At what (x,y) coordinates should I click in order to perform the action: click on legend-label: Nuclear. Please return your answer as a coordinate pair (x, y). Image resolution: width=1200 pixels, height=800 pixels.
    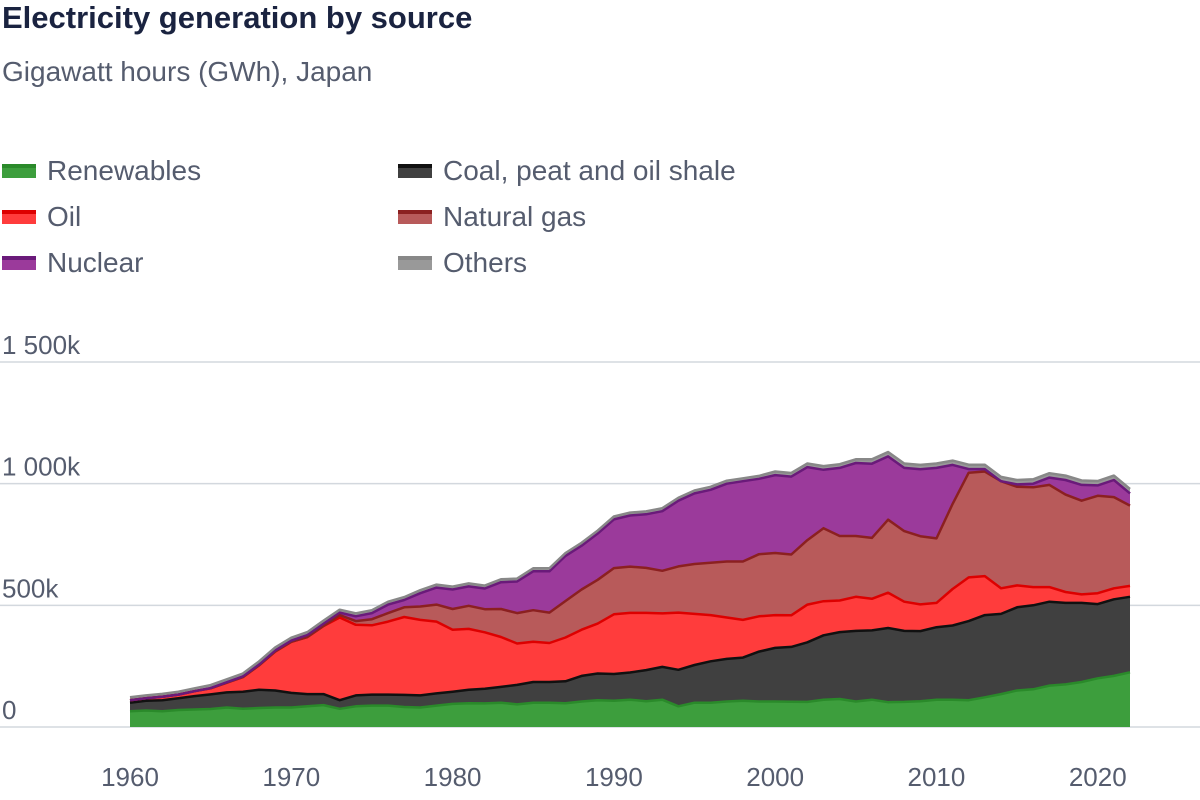
    Looking at the image, I should click on (95, 262).